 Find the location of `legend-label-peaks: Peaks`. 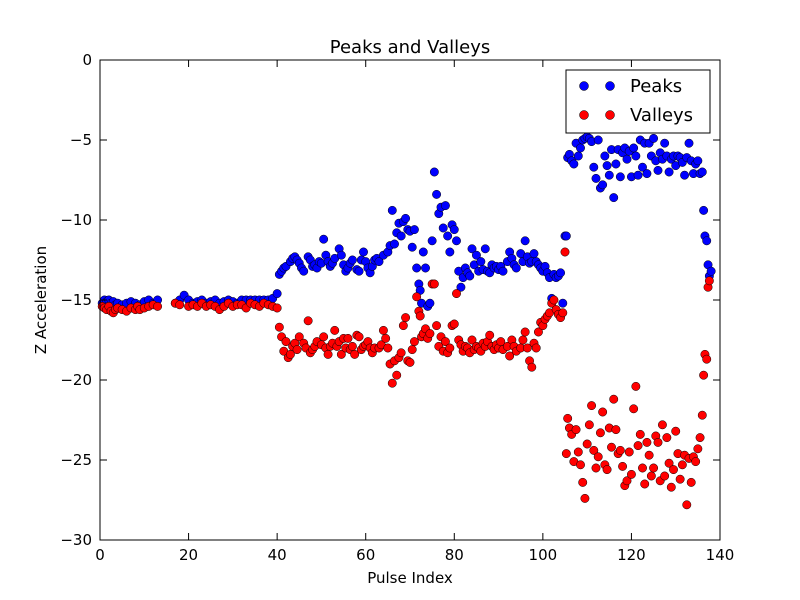

legend-label-peaks: Peaks is located at coordinates (656, 86).